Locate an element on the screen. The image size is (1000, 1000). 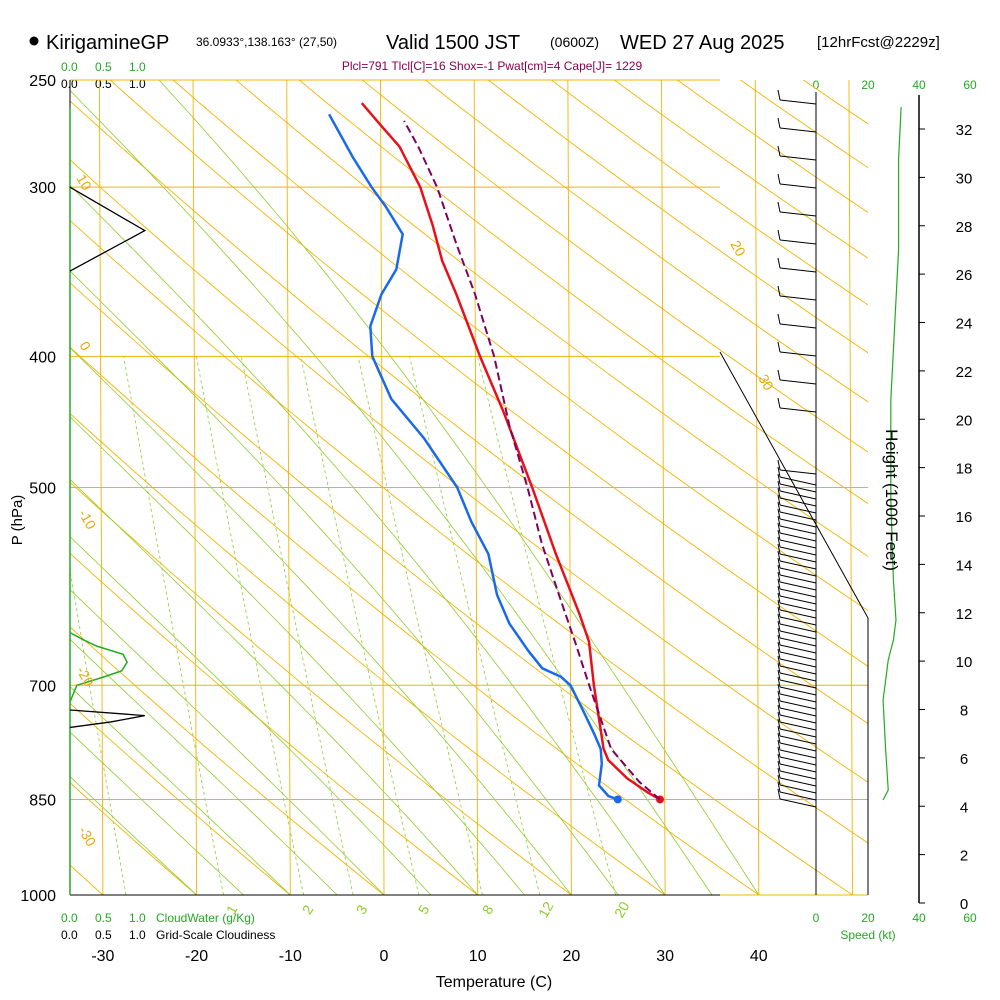
dry-adiabat is located at coordinates (133, 838).